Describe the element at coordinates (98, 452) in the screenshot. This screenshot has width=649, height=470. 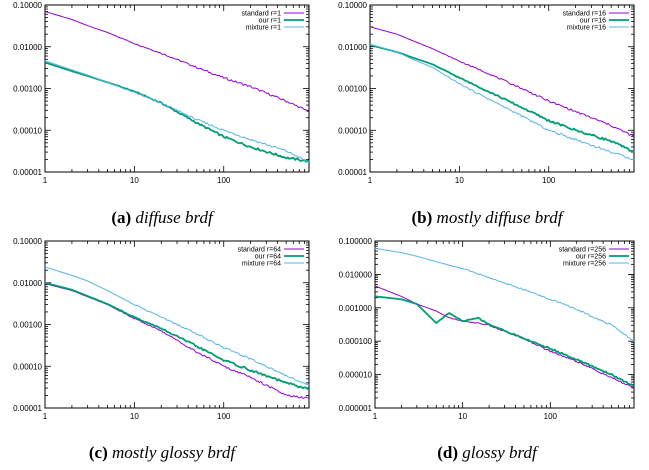
I see `caption-c-label: (c)` at that location.